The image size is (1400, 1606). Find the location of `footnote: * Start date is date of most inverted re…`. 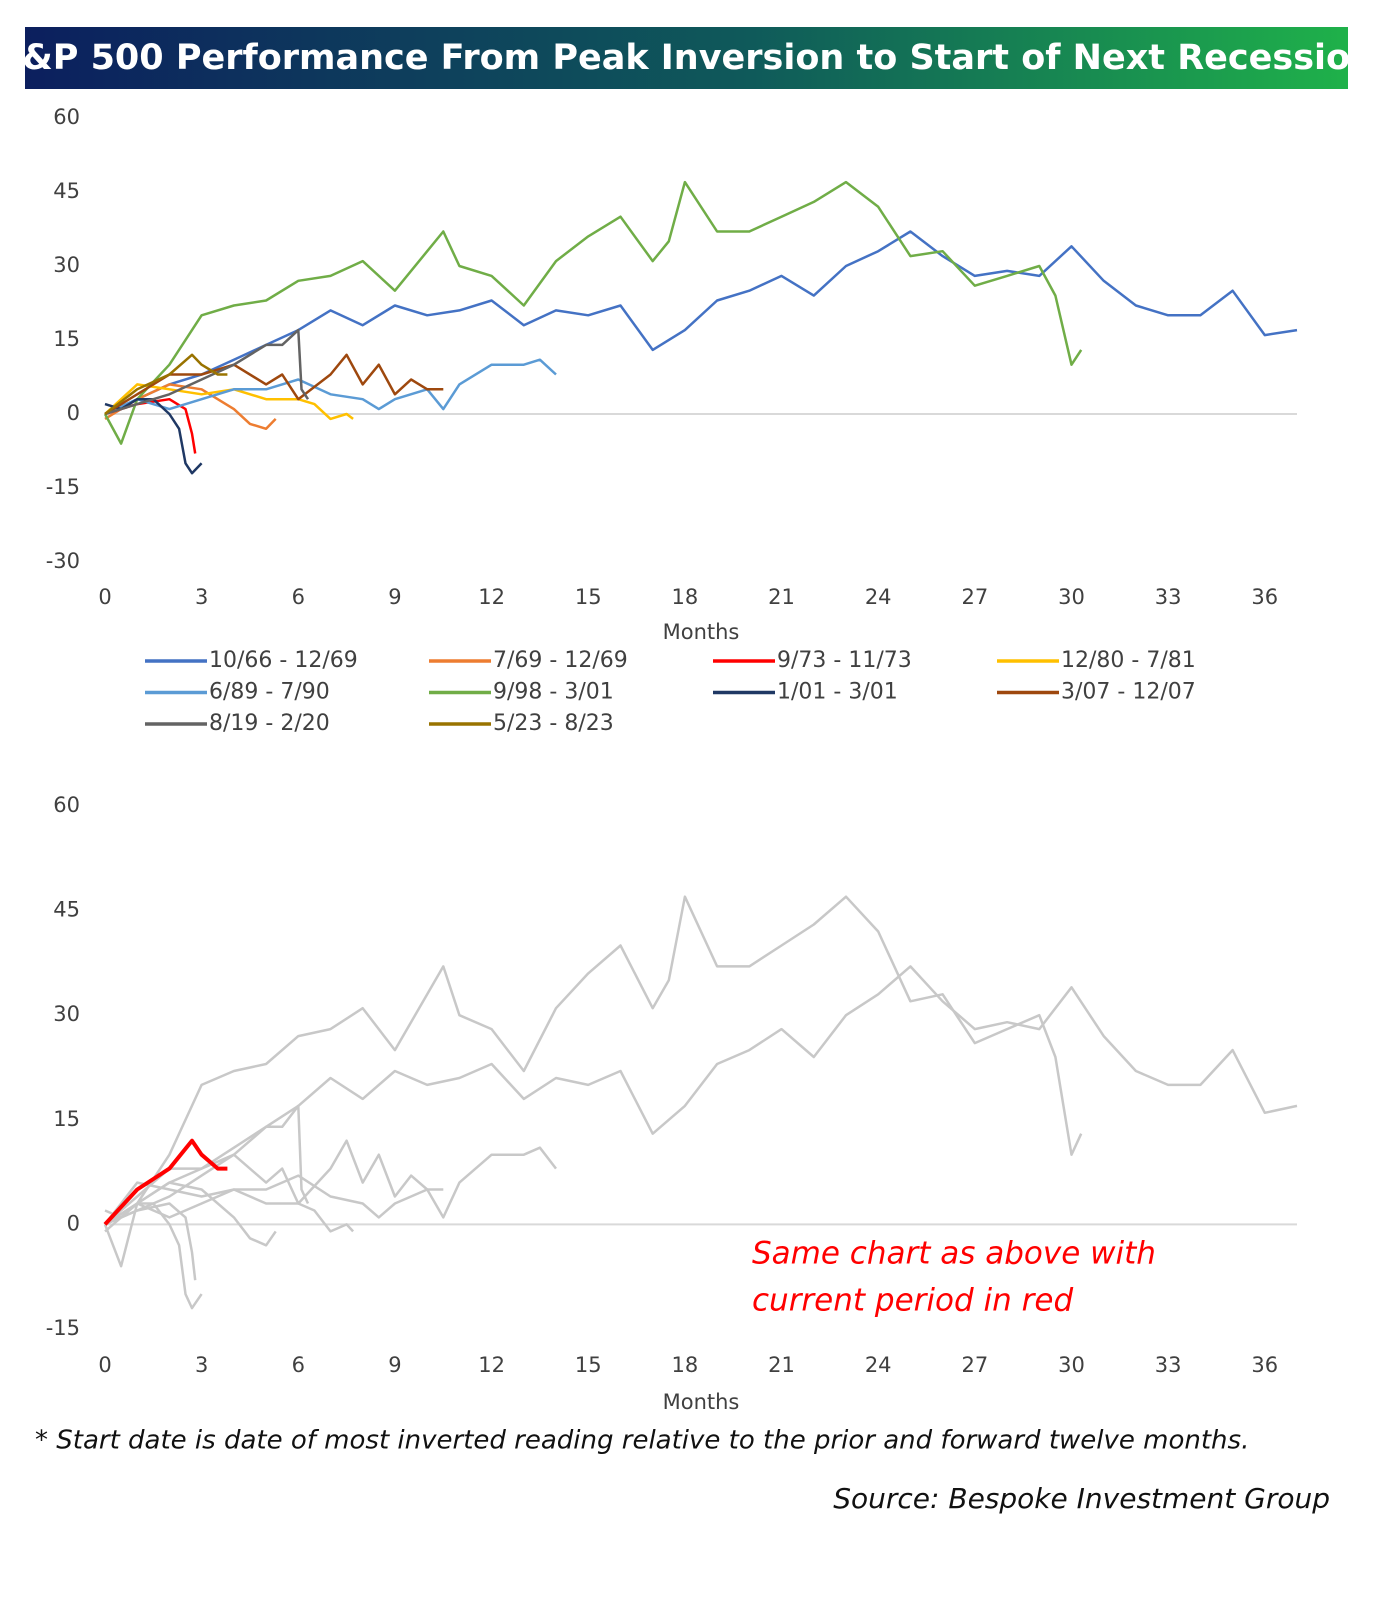

footnote: * Start date is date of most inverted re… is located at coordinates (642, 1441).